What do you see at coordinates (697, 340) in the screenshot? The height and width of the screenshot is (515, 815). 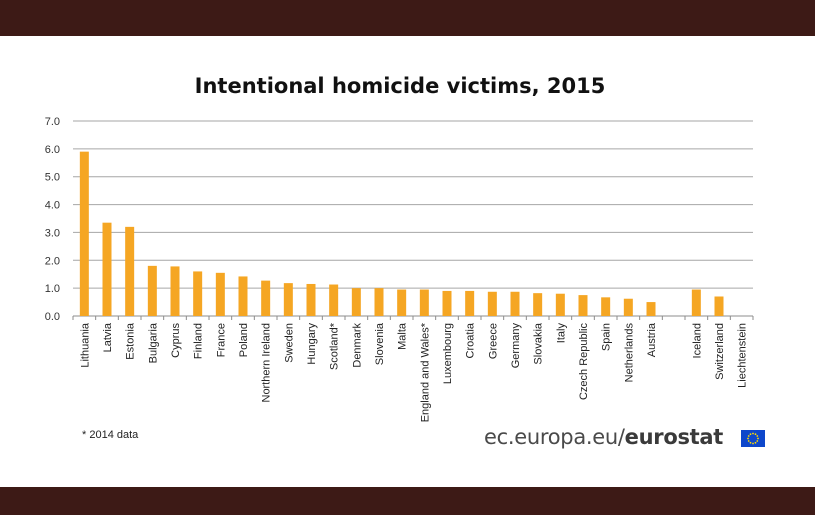 I see `x-tick-label: Iceland` at bounding box center [697, 340].